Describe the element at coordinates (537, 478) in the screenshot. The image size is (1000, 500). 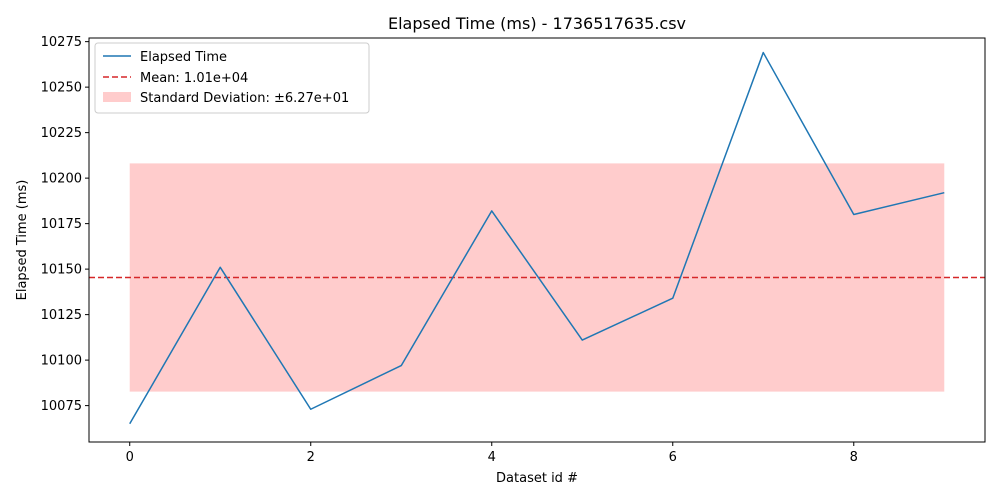
I see `x-axis-label: Dataset id #` at that location.